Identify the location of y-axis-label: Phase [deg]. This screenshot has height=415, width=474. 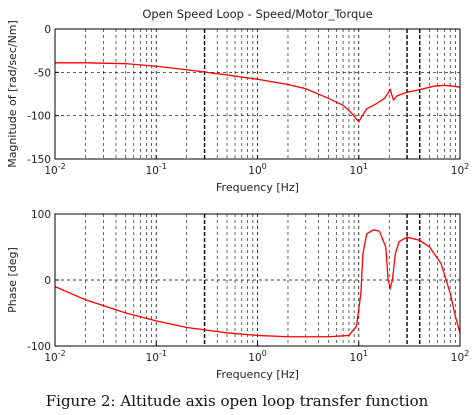
(12, 280).